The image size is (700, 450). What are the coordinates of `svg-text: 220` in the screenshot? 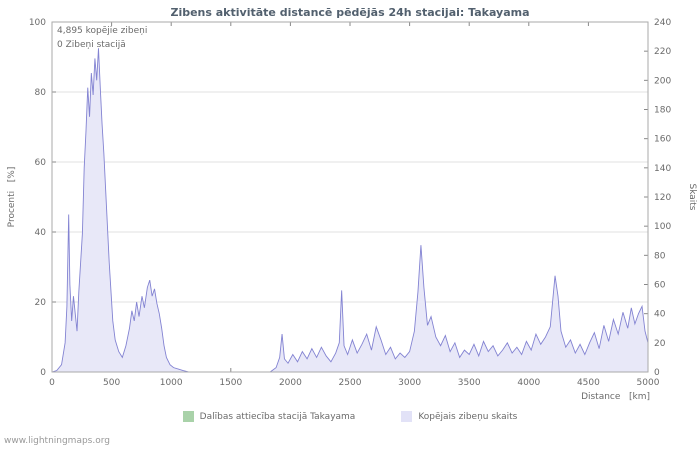 It's located at (662, 52).